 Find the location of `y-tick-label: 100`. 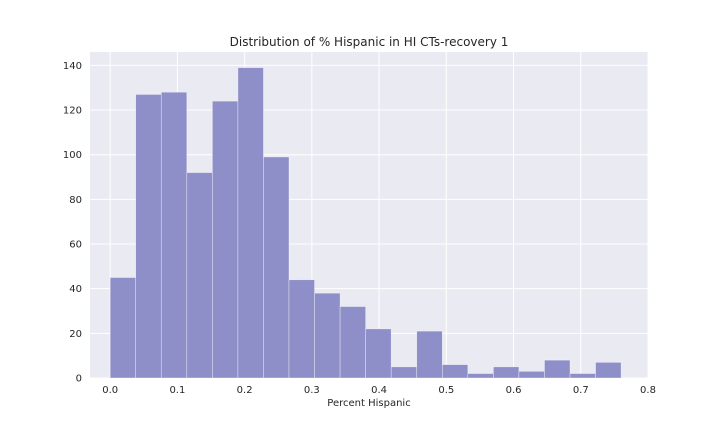

y-tick-label: 100 is located at coordinates (72, 155).